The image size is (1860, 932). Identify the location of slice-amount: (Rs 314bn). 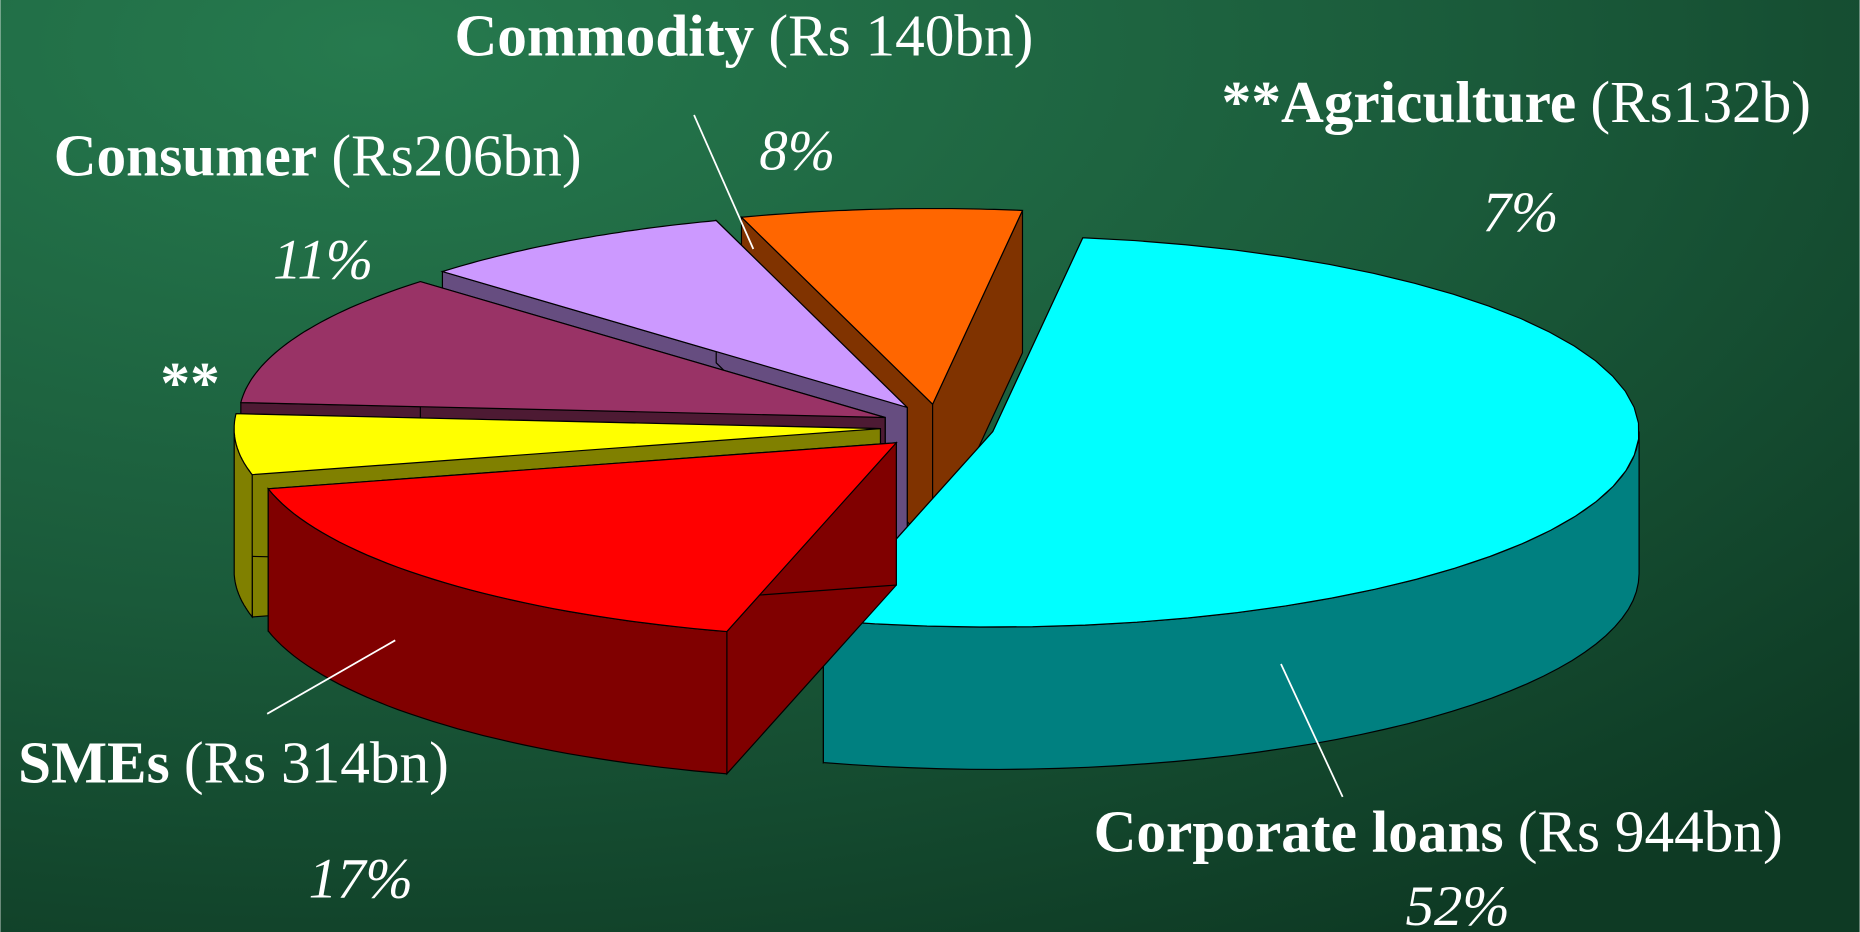
(316, 763).